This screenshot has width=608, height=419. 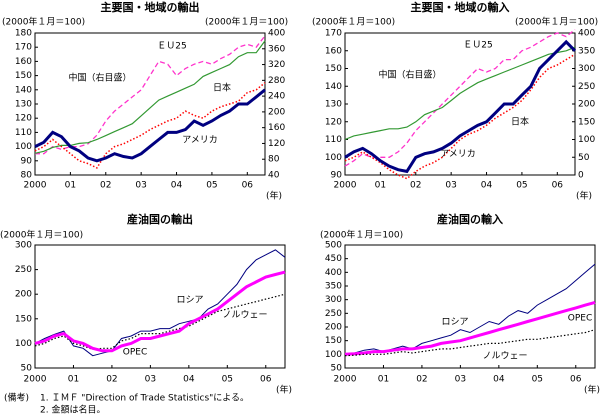 What do you see at coordinates (276, 81) in the screenshot?
I see `y2-tick-label: 280` at bounding box center [276, 81].